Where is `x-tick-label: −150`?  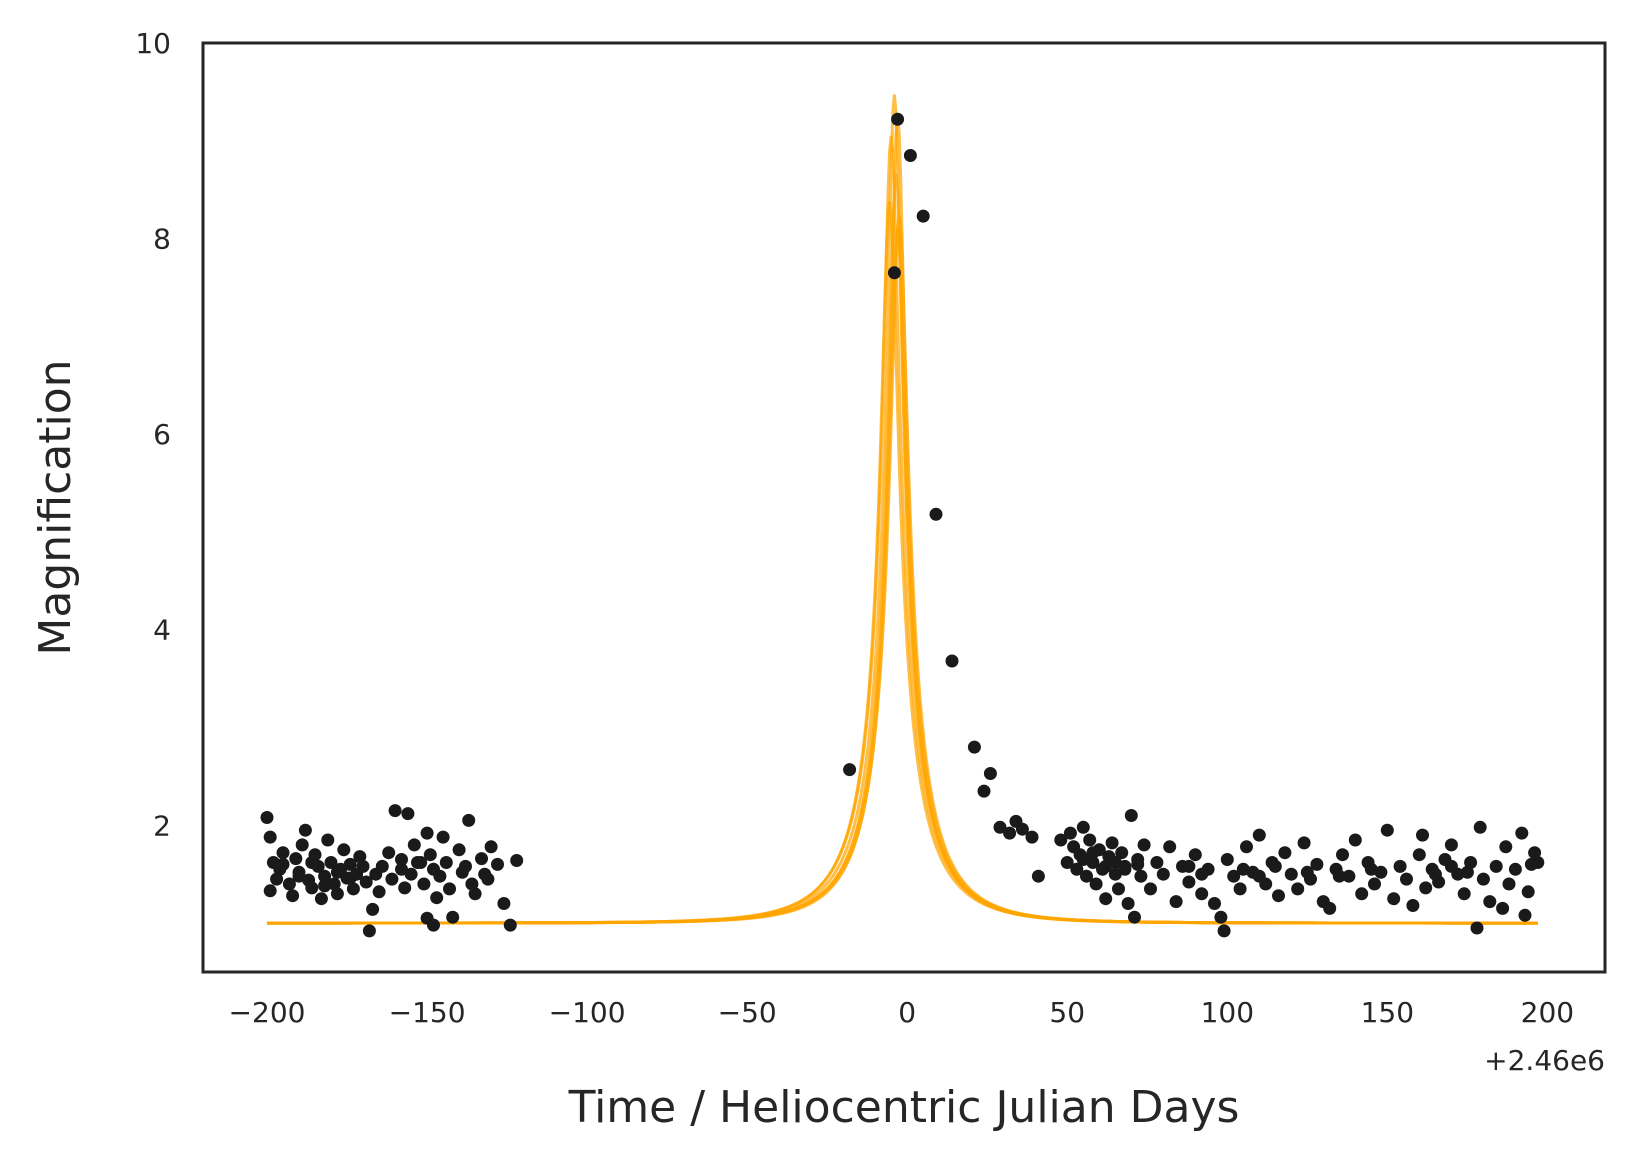 x-tick-label: −150 is located at coordinates (427, 1012).